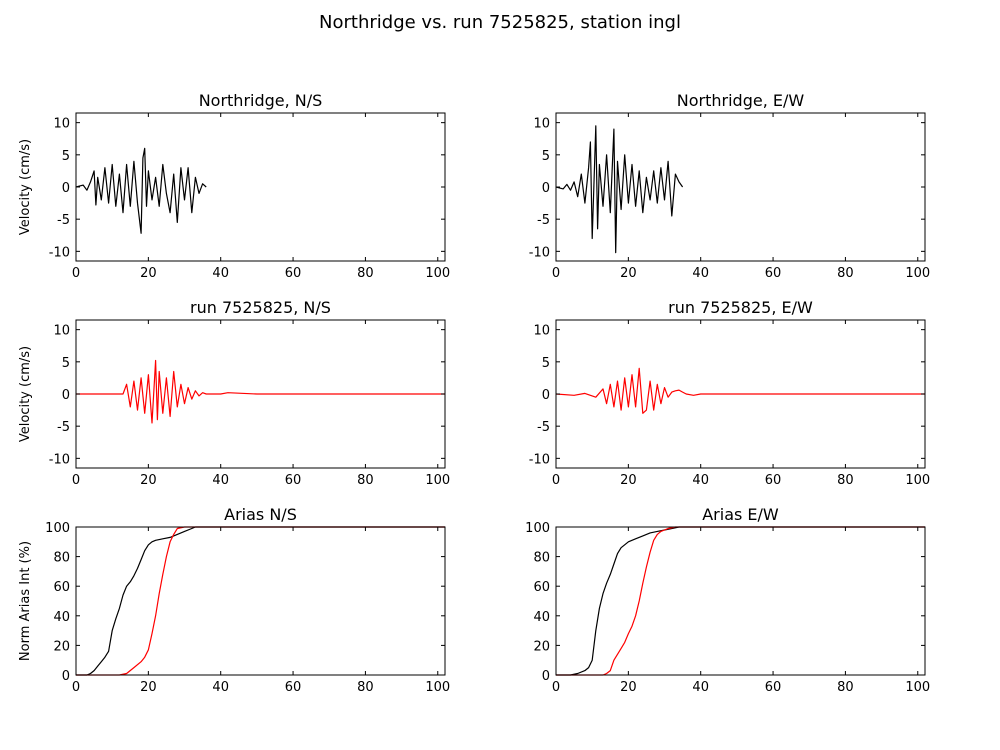 Image resolution: width=1000 pixels, height=750 pixels. What do you see at coordinates (25, 601) in the screenshot?
I see `y-axis-label: Norm Arias Int (%)` at bounding box center [25, 601].